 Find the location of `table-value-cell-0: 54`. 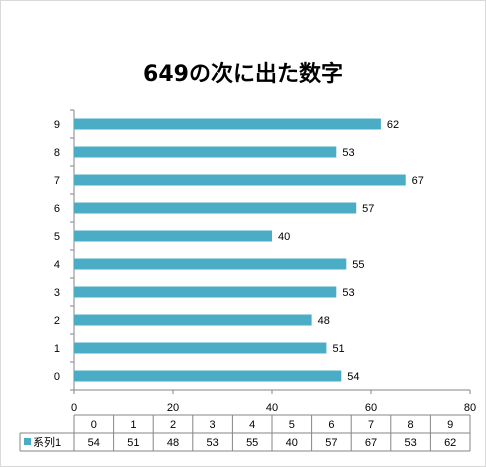

table-value-cell-0: 54 is located at coordinates (94, 443).